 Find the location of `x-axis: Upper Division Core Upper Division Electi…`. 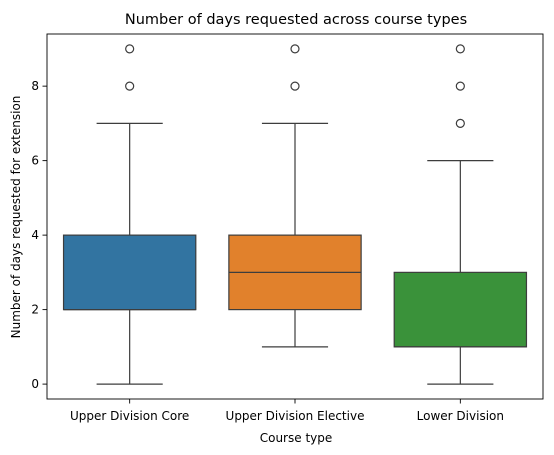

x-axis: Upper Division Core Upper Division Electi… is located at coordinates (287, 411).